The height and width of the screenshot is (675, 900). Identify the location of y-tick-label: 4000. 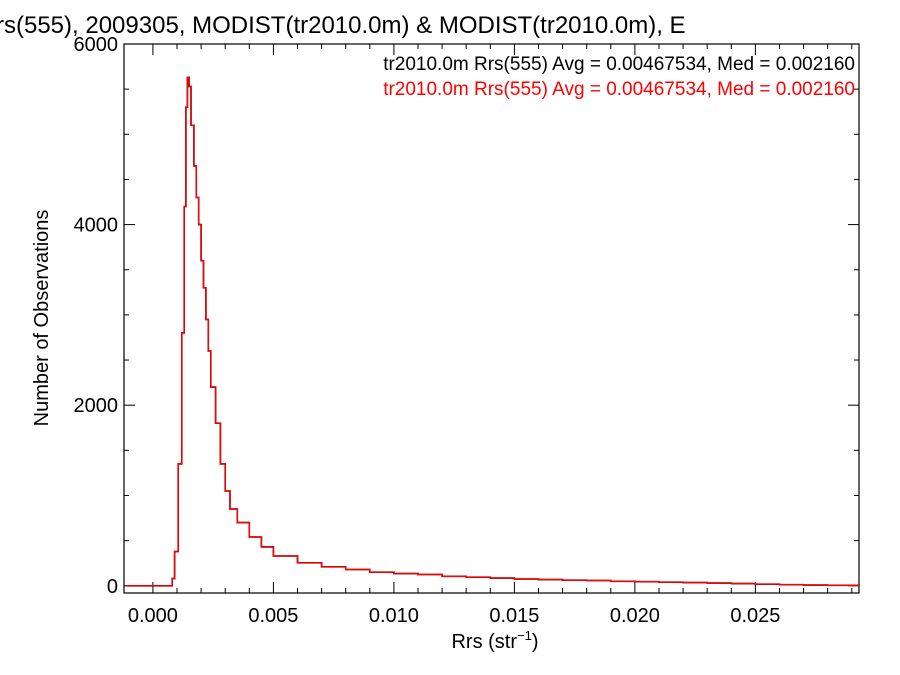
(96, 226).